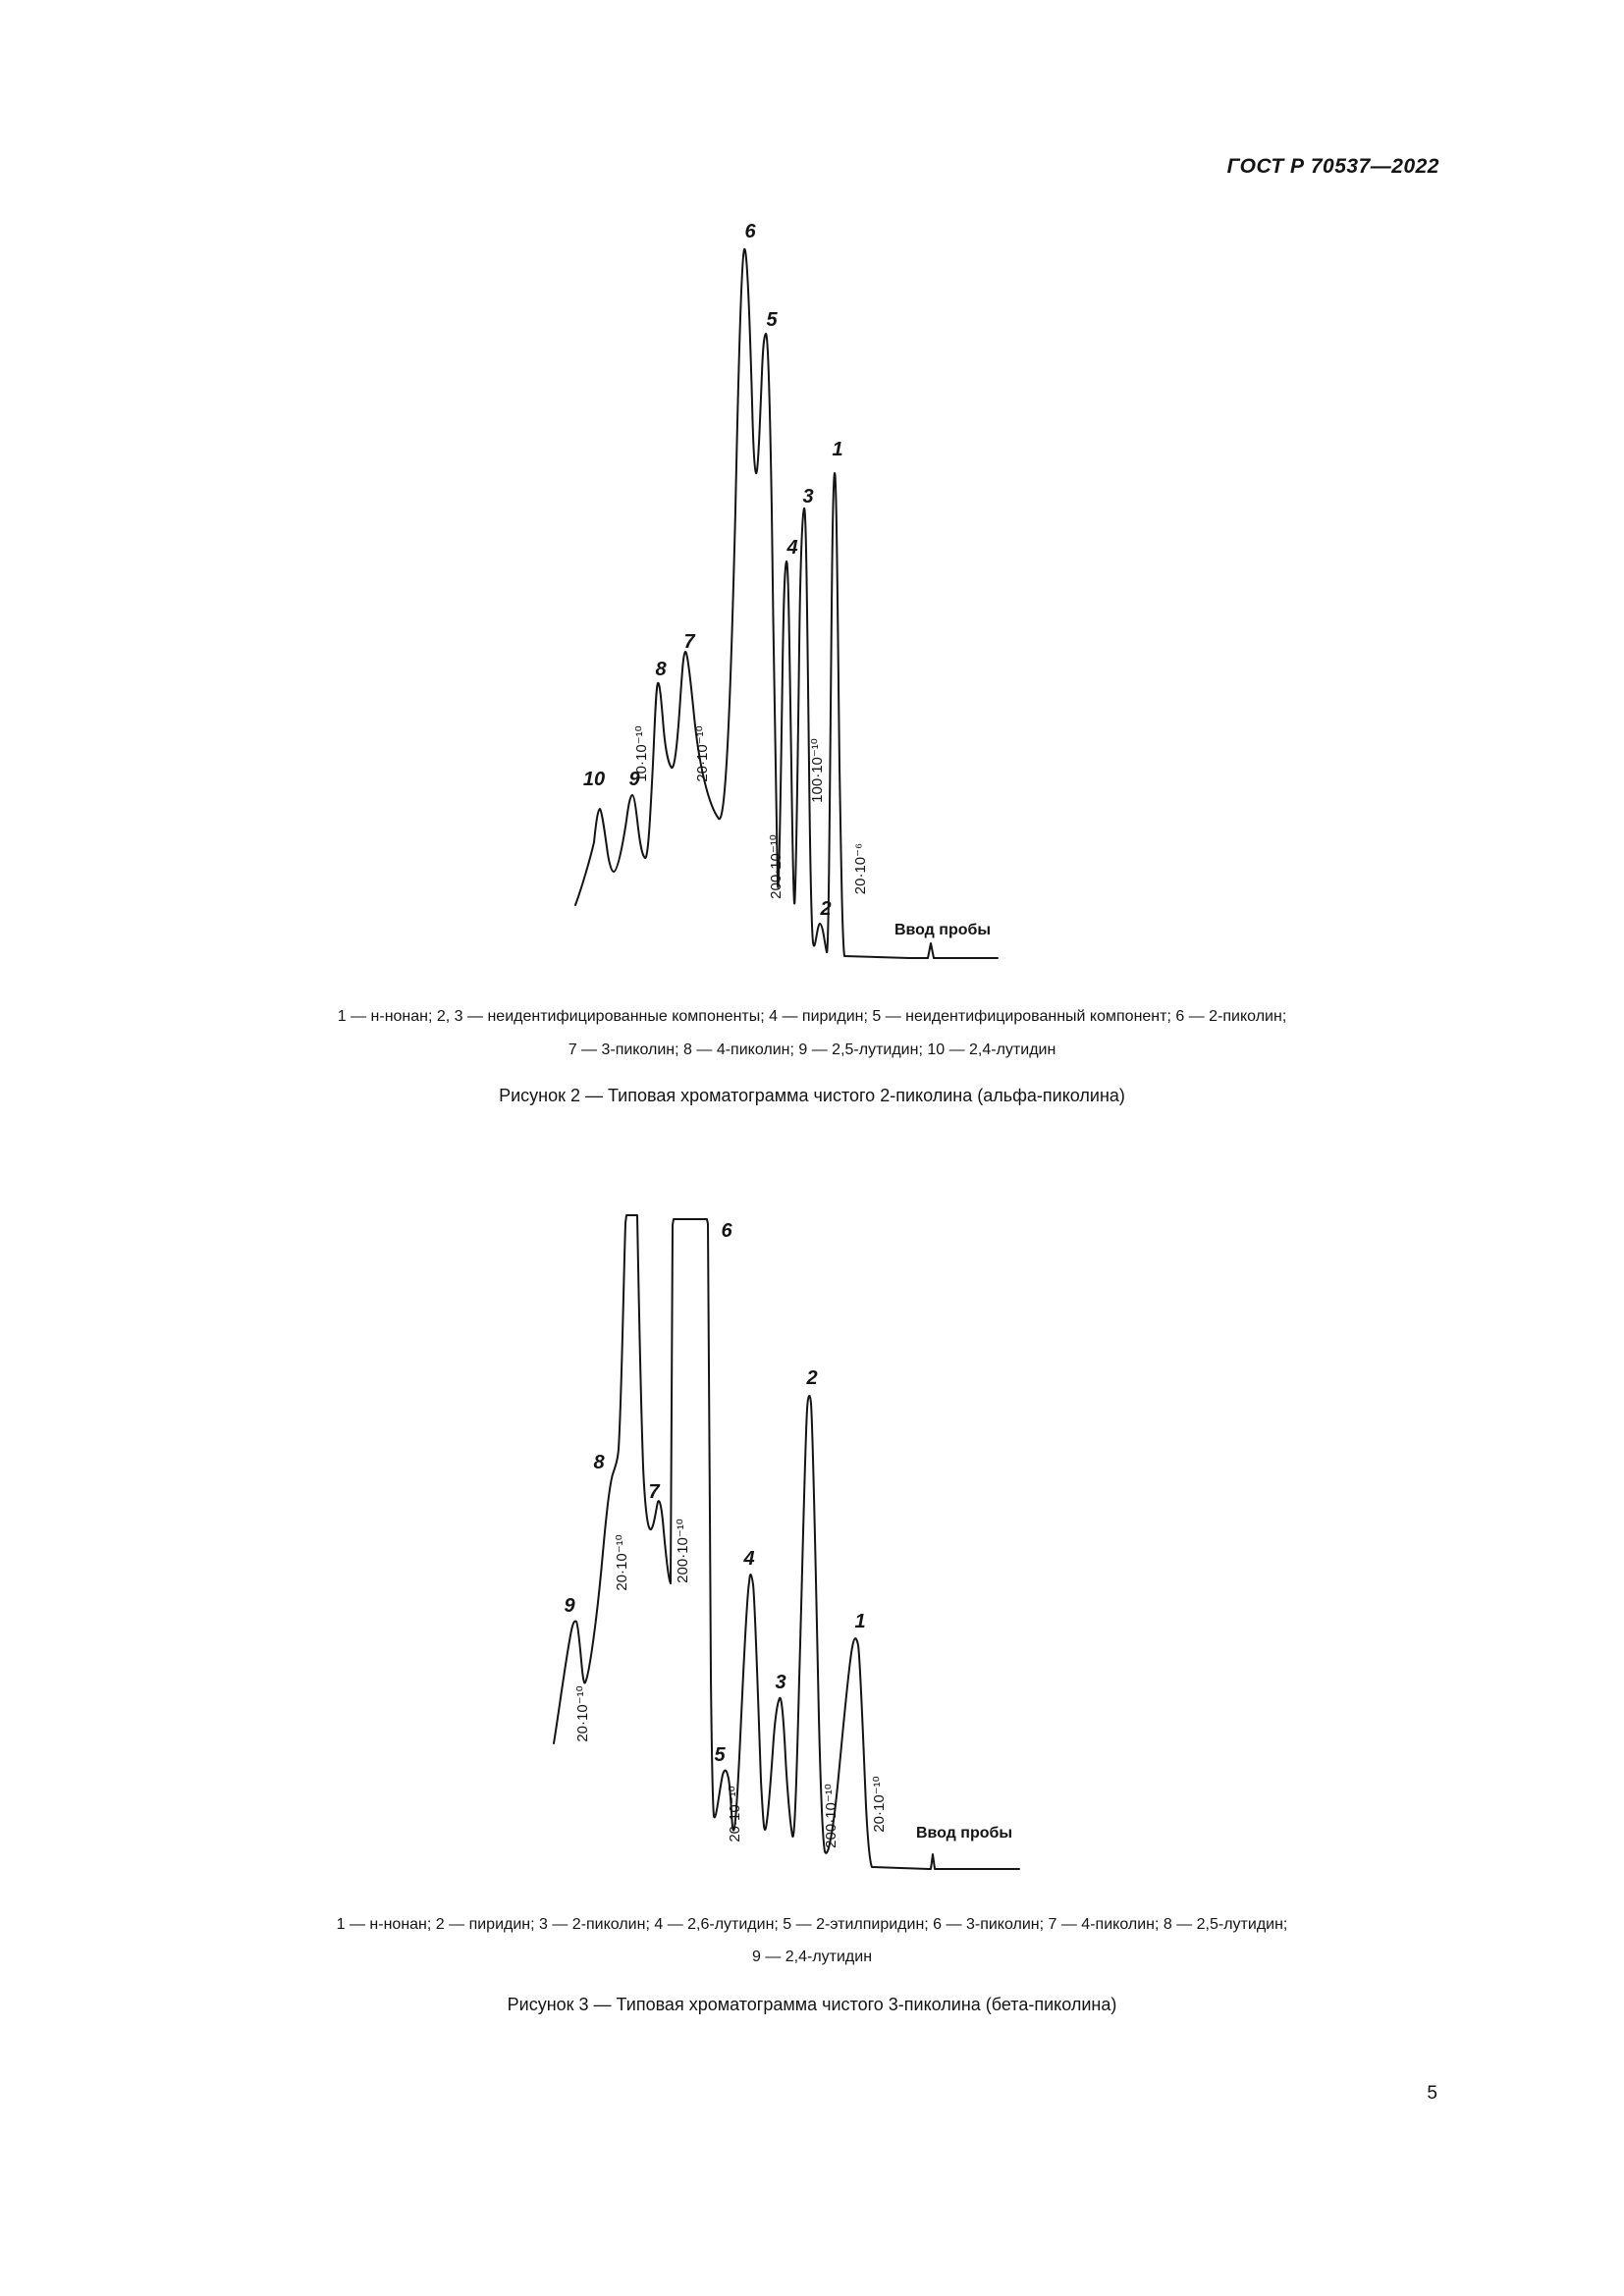 The height and width of the screenshot is (2296, 1624). What do you see at coordinates (780, 1682) in the screenshot?
I see `figure3-peak-label-3: 3` at bounding box center [780, 1682].